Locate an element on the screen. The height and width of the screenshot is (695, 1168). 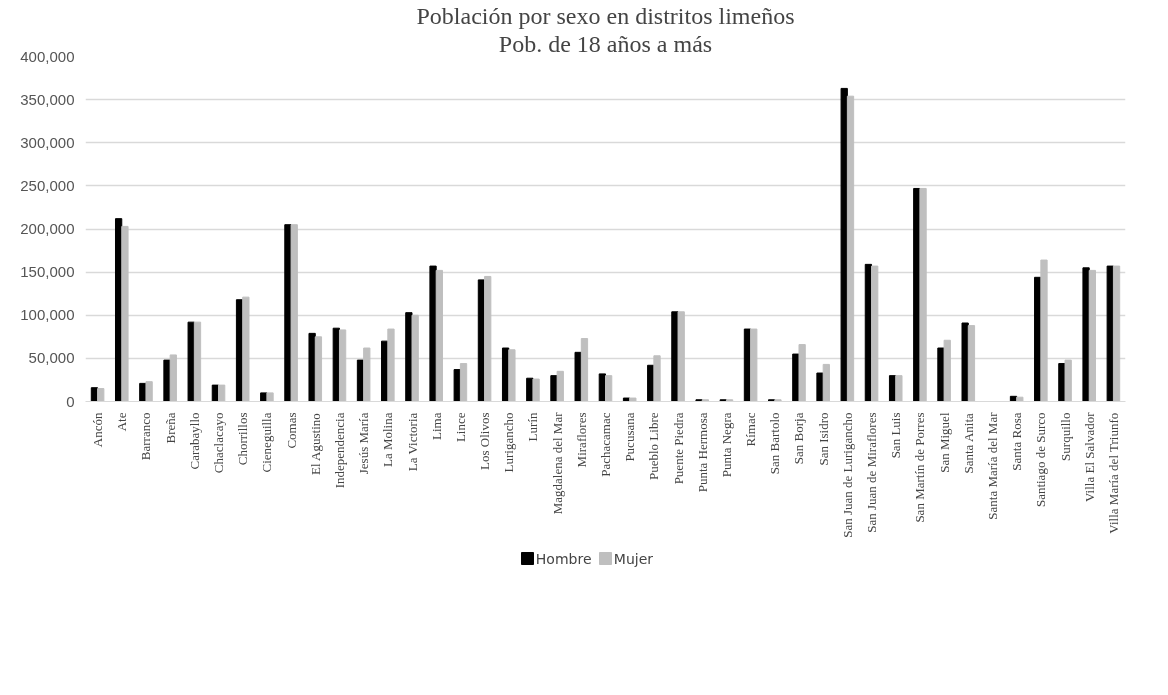
x-tick-label: Punta Negra is located at coordinates (726, 445).